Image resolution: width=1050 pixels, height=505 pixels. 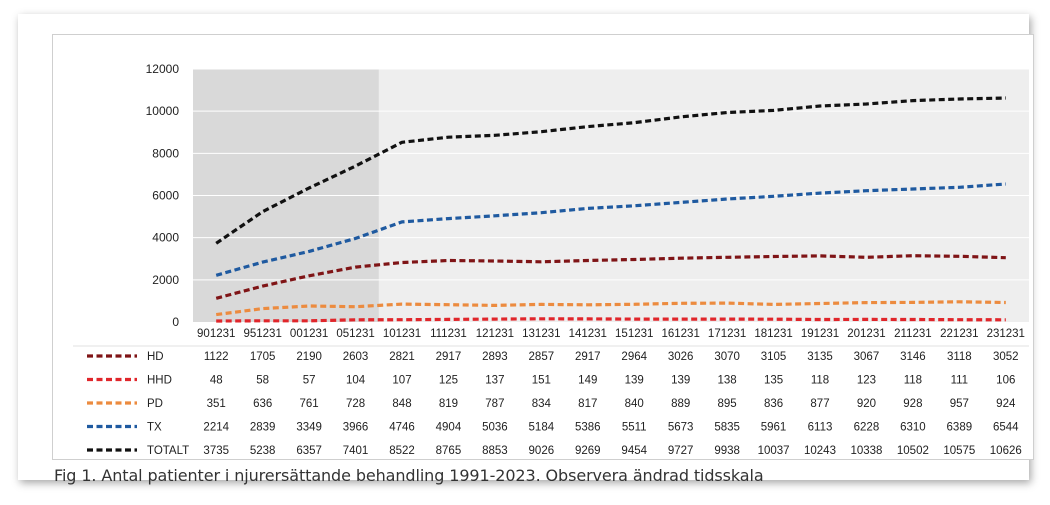 What do you see at coordinates (165, 238) in the screenshot?
I see `y-tick-label: 4000` at bounding box center [165, 238].